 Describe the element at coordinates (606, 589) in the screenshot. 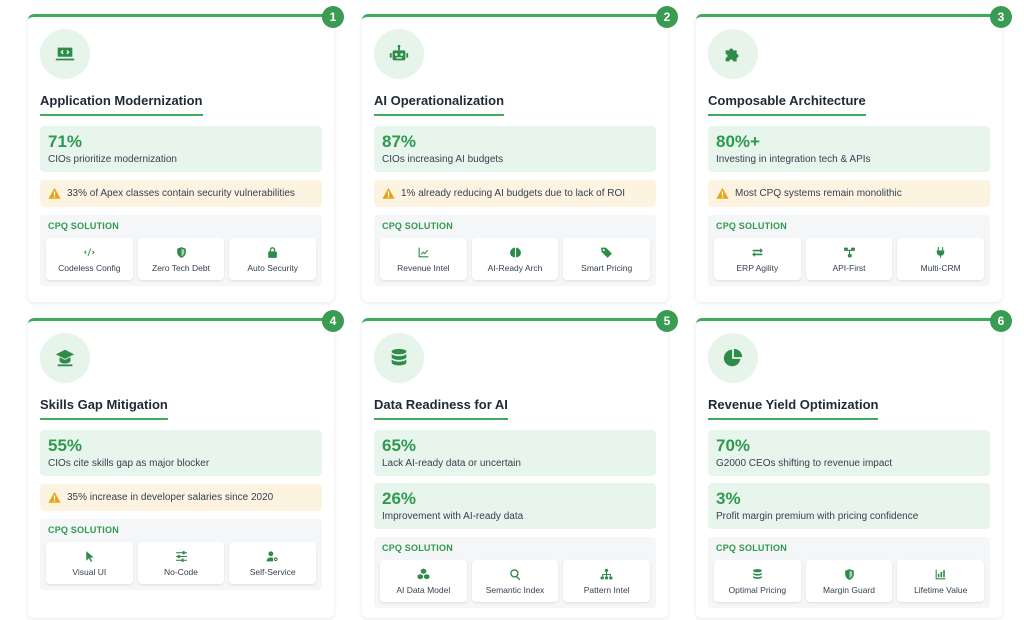

I see `feature-label: Pattern Intel` at that location.